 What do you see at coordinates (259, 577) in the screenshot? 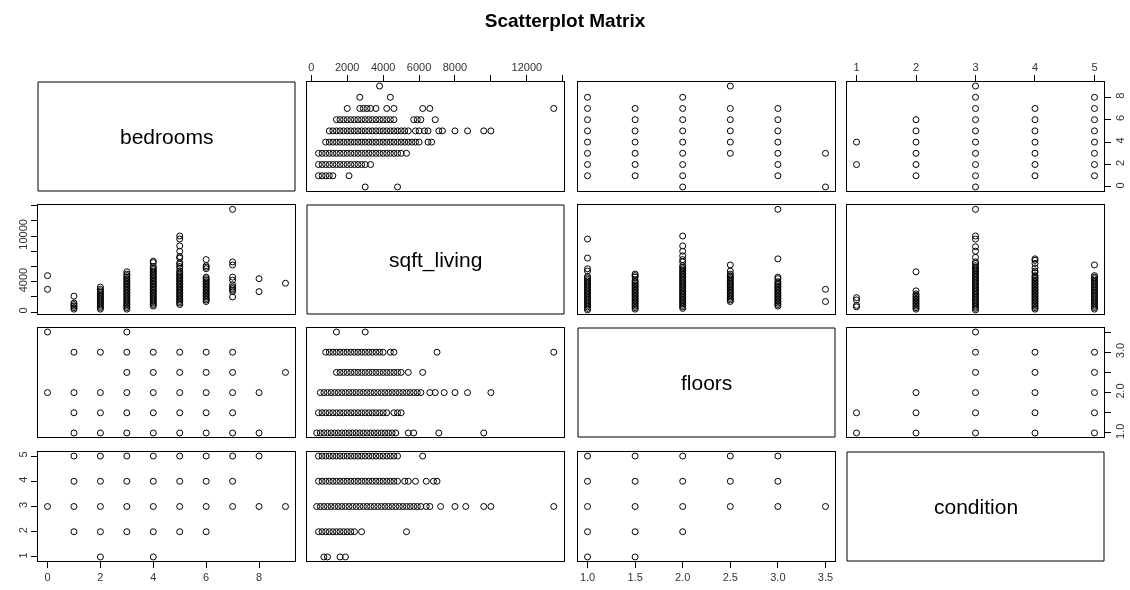
I see `x-tick-label: 8` at bounding box center [259, 577].